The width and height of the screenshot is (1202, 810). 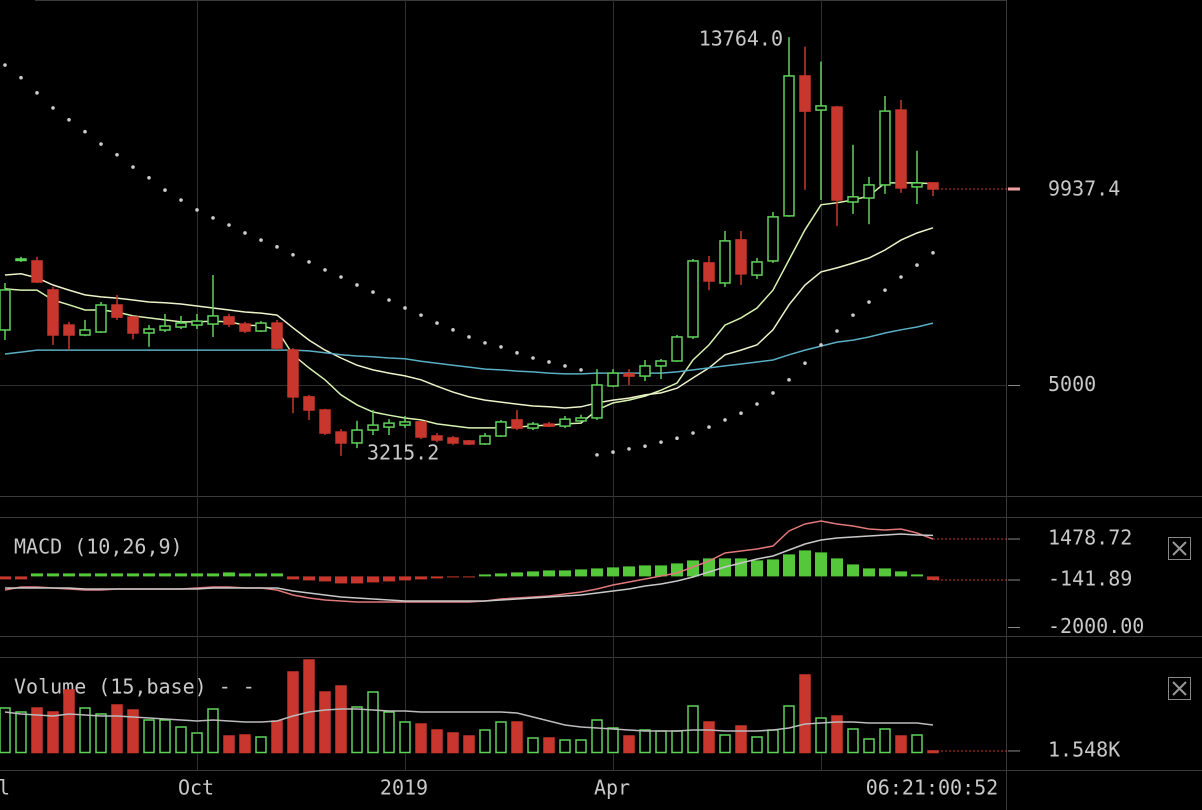 I want to click on x-tick-label: 06:21:00:52, so click(x=932, y=788).